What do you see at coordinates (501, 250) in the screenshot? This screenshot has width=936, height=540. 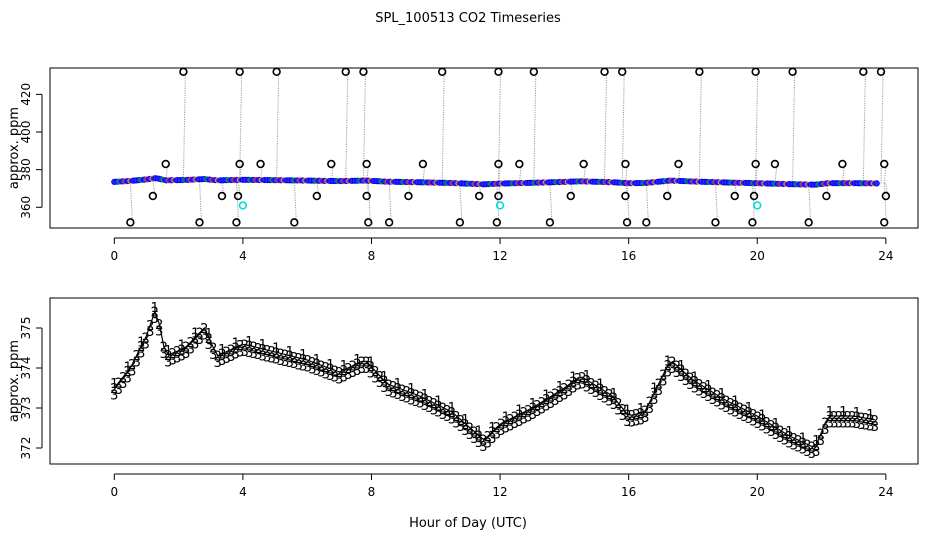 I see `top-x-axis: 0 4 8 12 16 20 24` at bounding box center [501, 250].